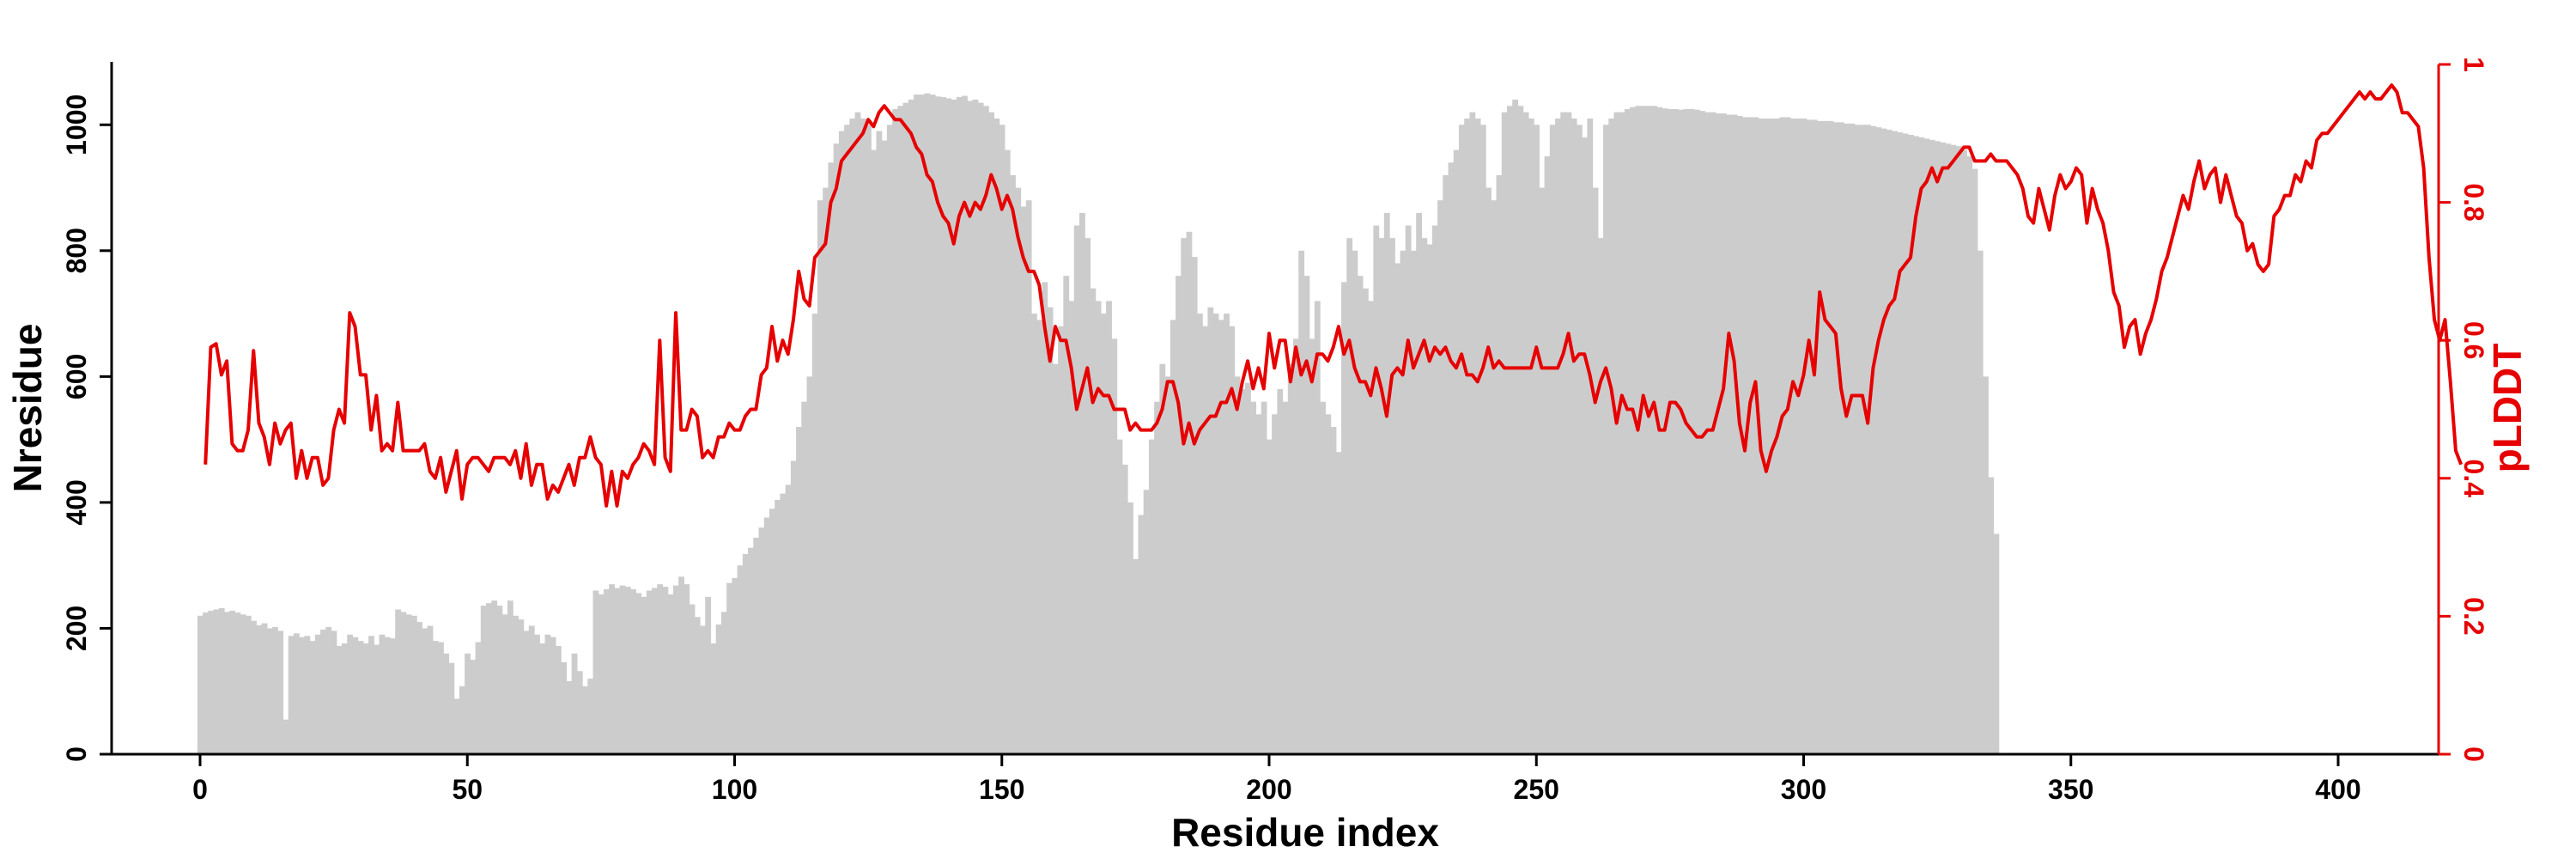  I want to click on y-right-tick-label: 0.6, so click(2473, 340).